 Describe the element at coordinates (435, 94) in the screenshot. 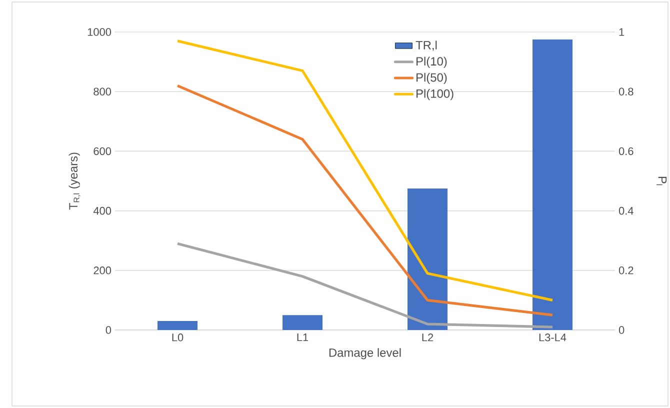

I see `legend-label: Pl(100)` at that location.